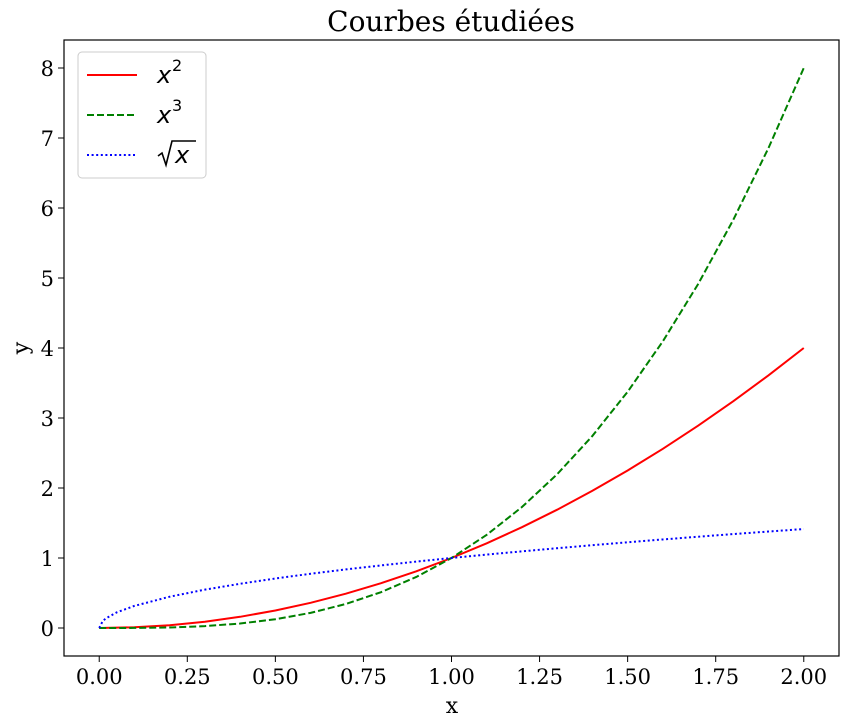 Image resolution: width=849 pixels, height=727 pixels. Describe the element at coordinates (47, 69) in the screenshot. I see `y-tick-label: 8` at that location.